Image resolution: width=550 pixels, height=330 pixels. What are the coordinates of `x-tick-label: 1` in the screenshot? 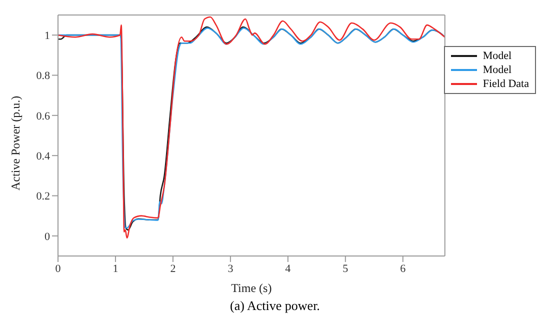 It's located at (115, 268).